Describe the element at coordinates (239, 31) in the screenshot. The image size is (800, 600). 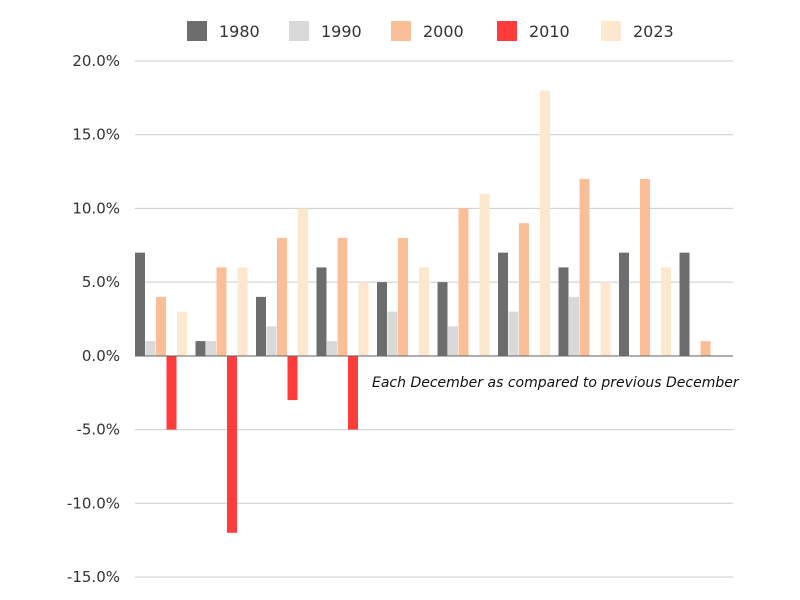
I see `legend-label: 1980` at that location.